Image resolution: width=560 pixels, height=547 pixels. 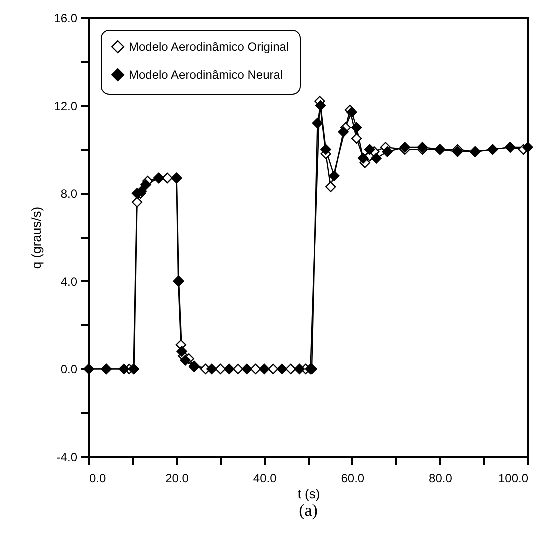 What do you see at coordinates (67, 457) in the screenshot?
I see `y-tick-label: -4.0` at bounding box center [67, 457].